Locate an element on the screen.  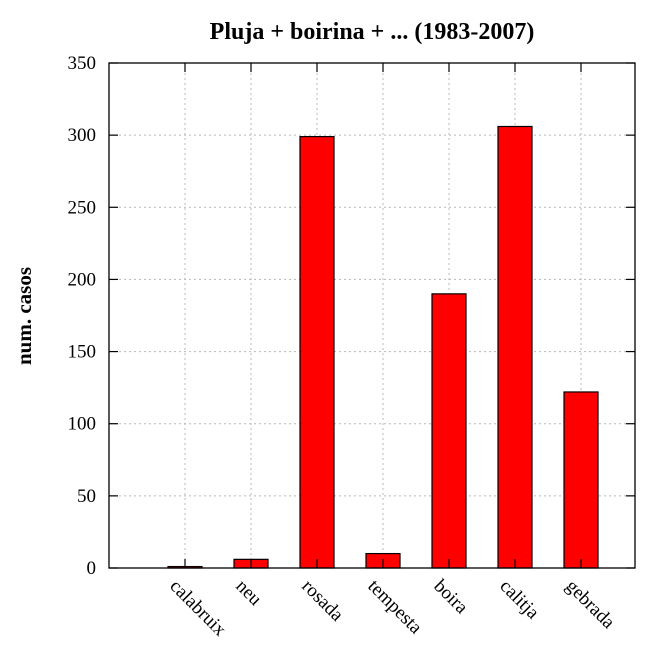
x-tick-label: gebrada is located at coordinates (590, 605).